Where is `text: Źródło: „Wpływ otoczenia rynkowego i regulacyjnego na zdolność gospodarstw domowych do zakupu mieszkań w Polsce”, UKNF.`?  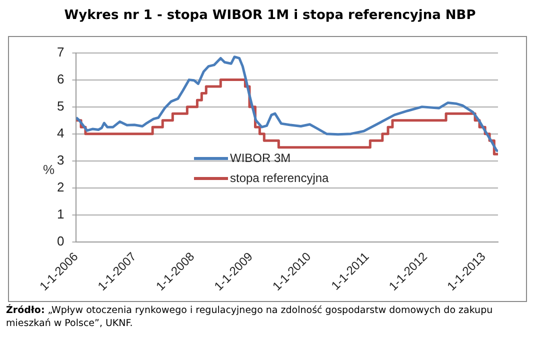 text: Źródło: „Wpływ otoczenia rynkowego i regulacyjnego na zdolność gospodarstw domowych do zakupu mieszkań w Polsce”, UKNF. is located at coordinates (250, 317).